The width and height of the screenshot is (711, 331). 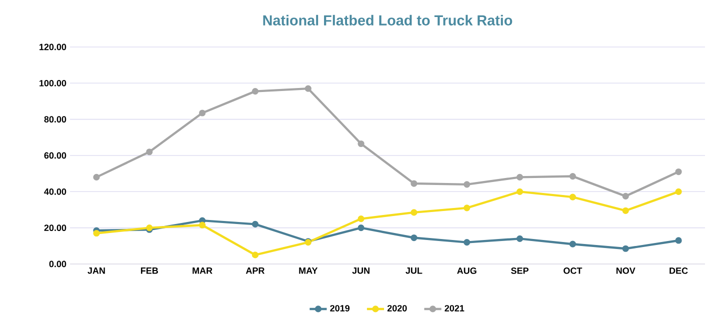 What do you see at coordinates (149, 271) in the screenshot?
I see `x-tick-label: FEB` at bounding box center [149, 271].